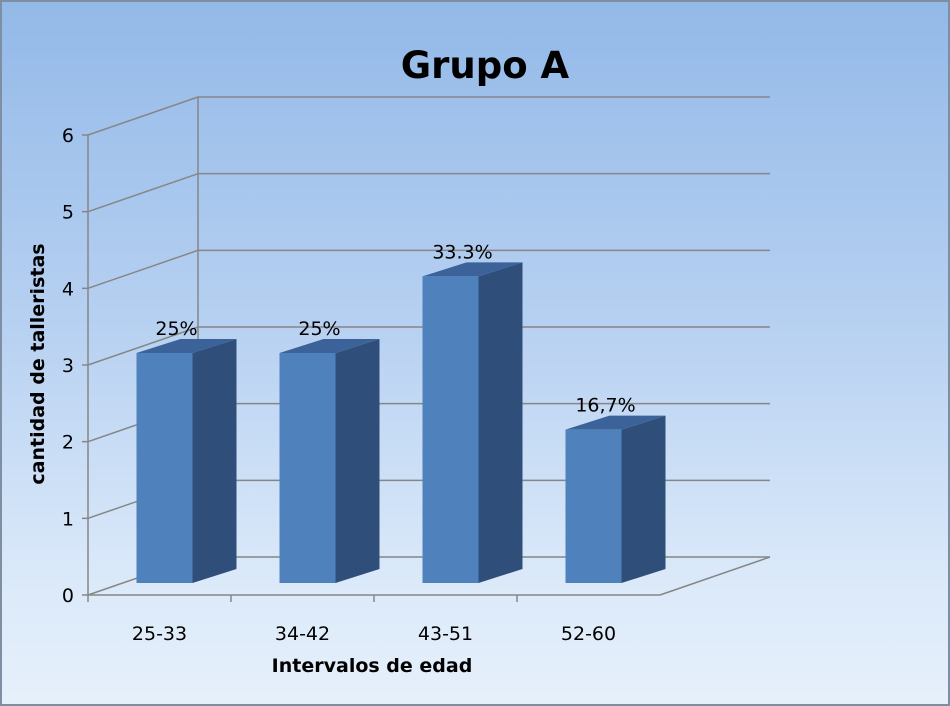 Image resolution: width=950 pixels, height=706 pixels. Describe the element at coordinates (68, 443) in the screenshot. I see `y-tick-label: 2` at that location.